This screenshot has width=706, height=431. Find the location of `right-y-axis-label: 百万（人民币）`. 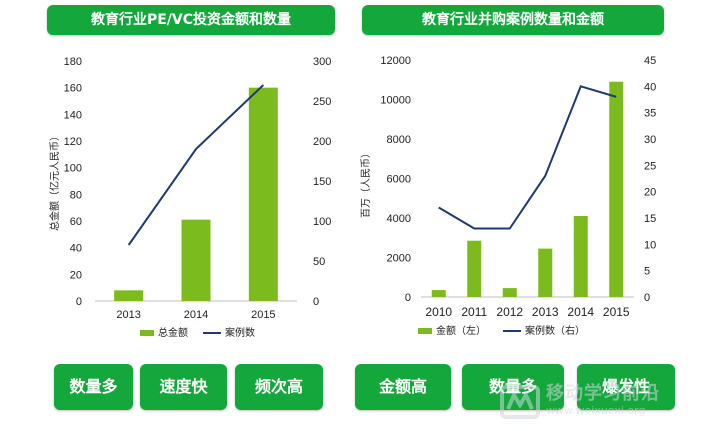

right-y-axis-label: 百万（人民币） is located at coordinates (366, 183).